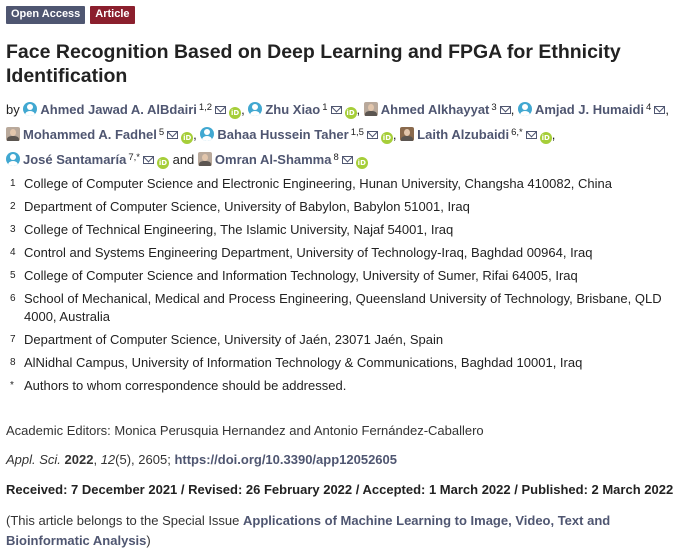  Describe the element at coordinates (13, 275) in the screenshot. I see `affiliation-number: 5` at that location.